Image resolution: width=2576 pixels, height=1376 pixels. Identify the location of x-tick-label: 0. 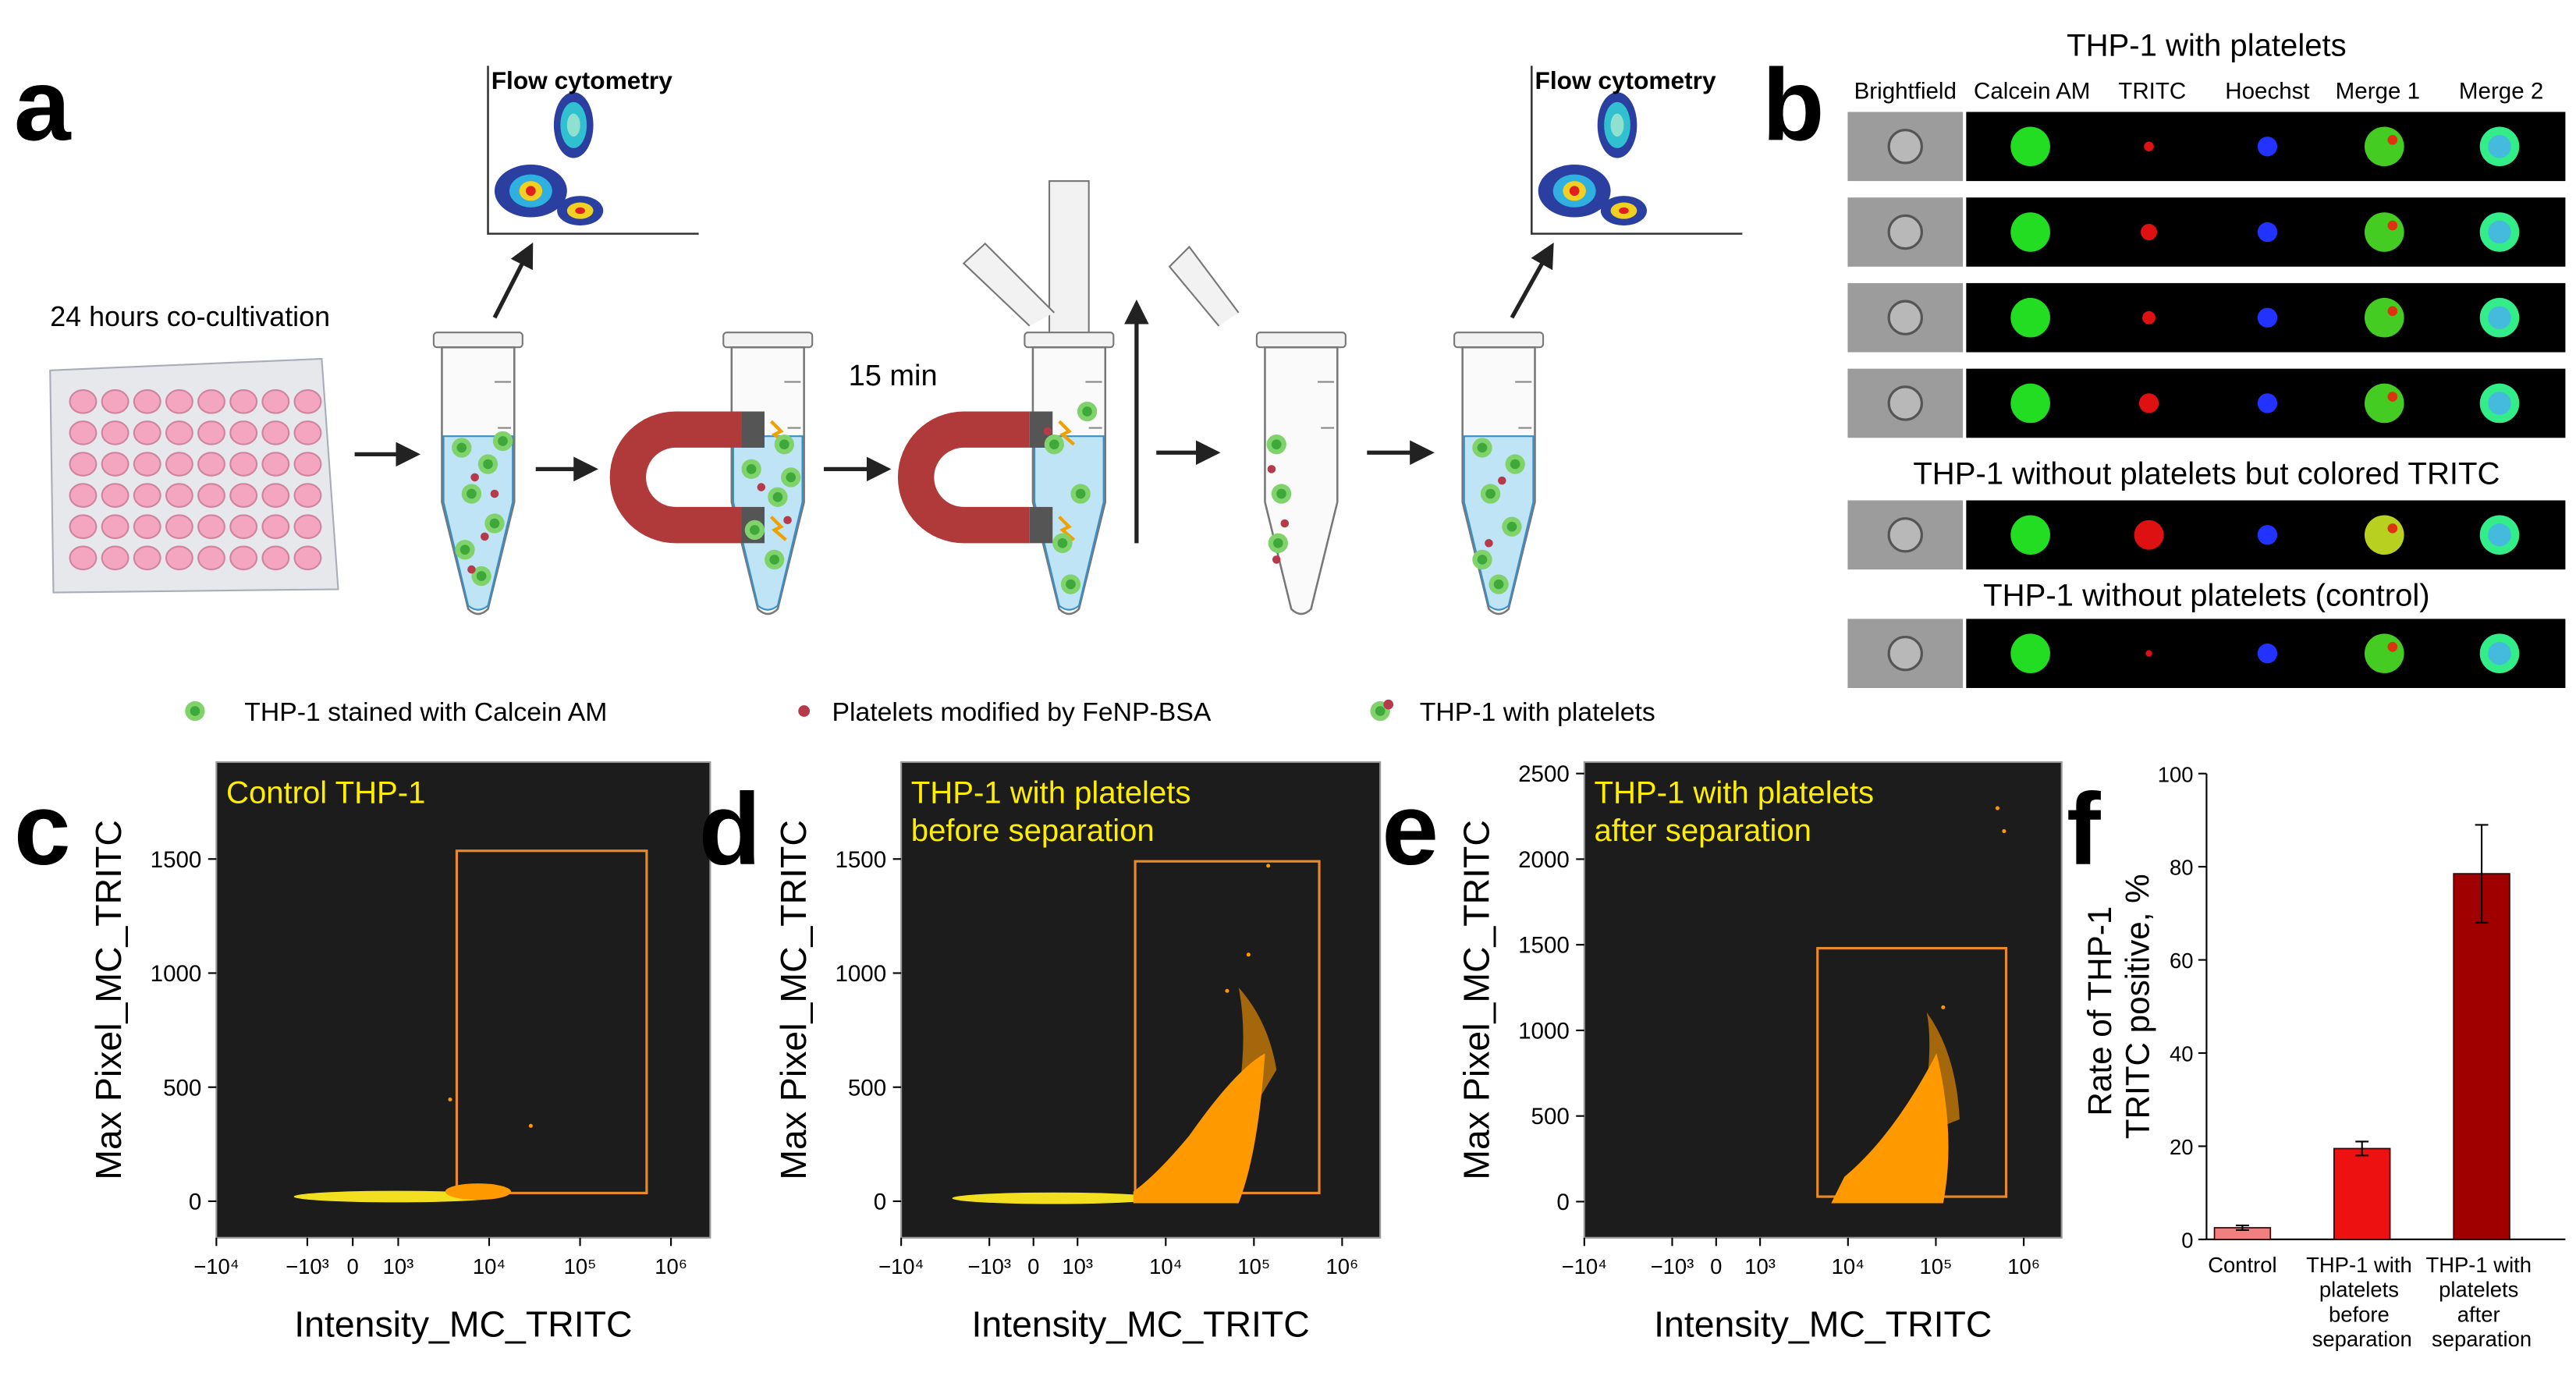
(353, 1266).